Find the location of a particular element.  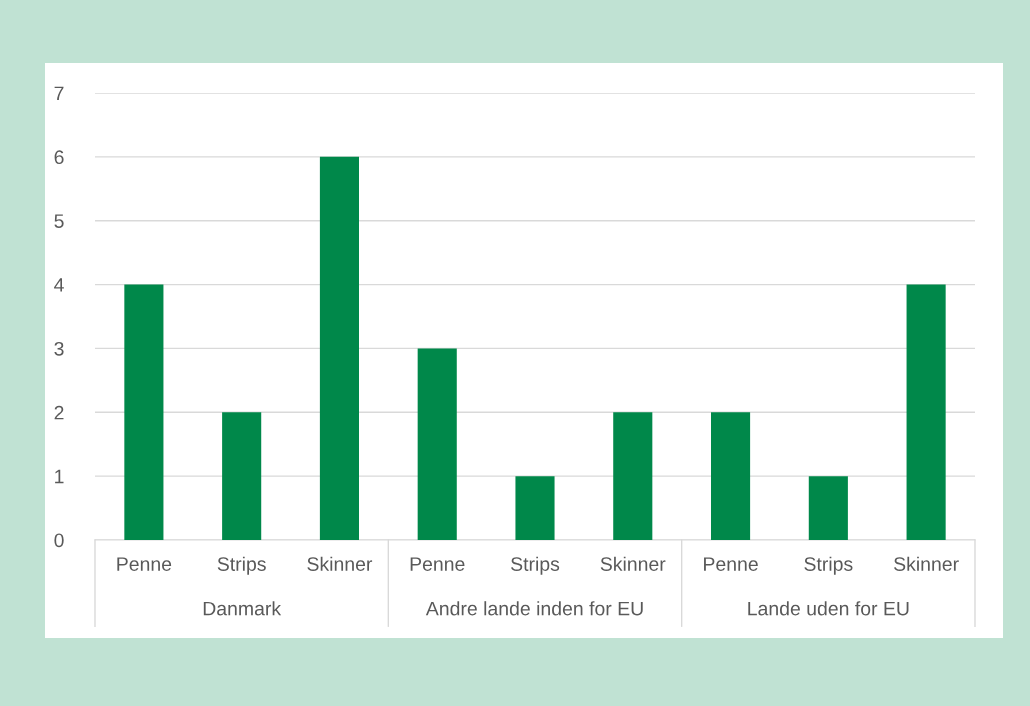

y-tick-label: 7 is located at coordinates (59, 93).